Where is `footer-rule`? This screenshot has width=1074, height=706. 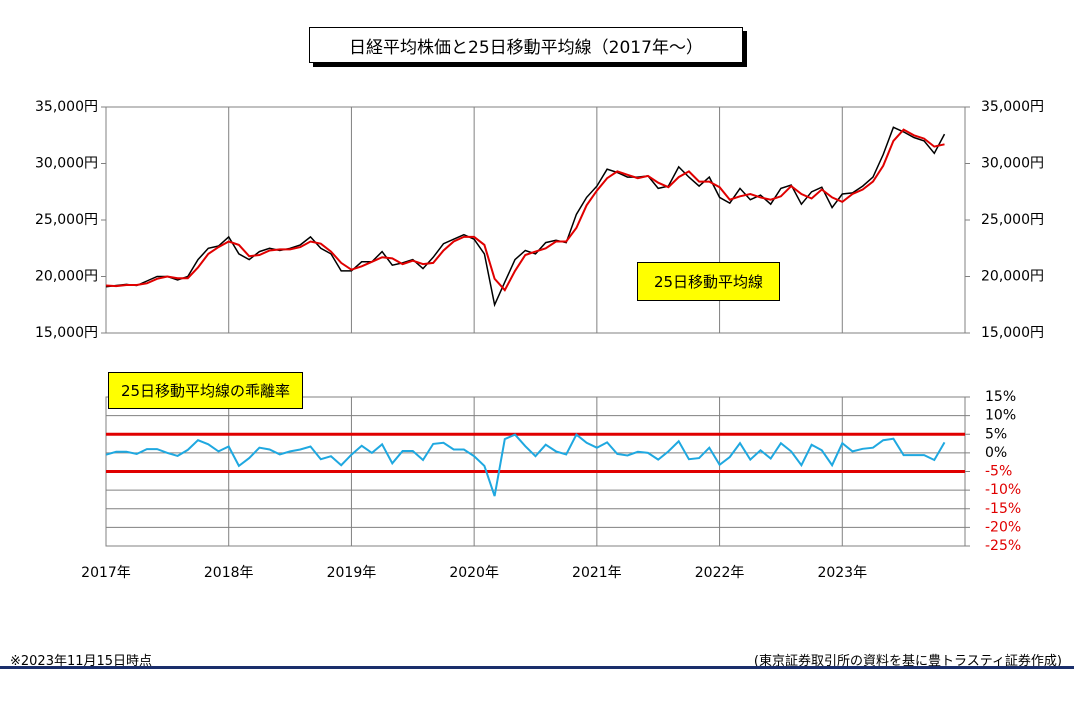 footer-rule is located at coordinates (537, 667).